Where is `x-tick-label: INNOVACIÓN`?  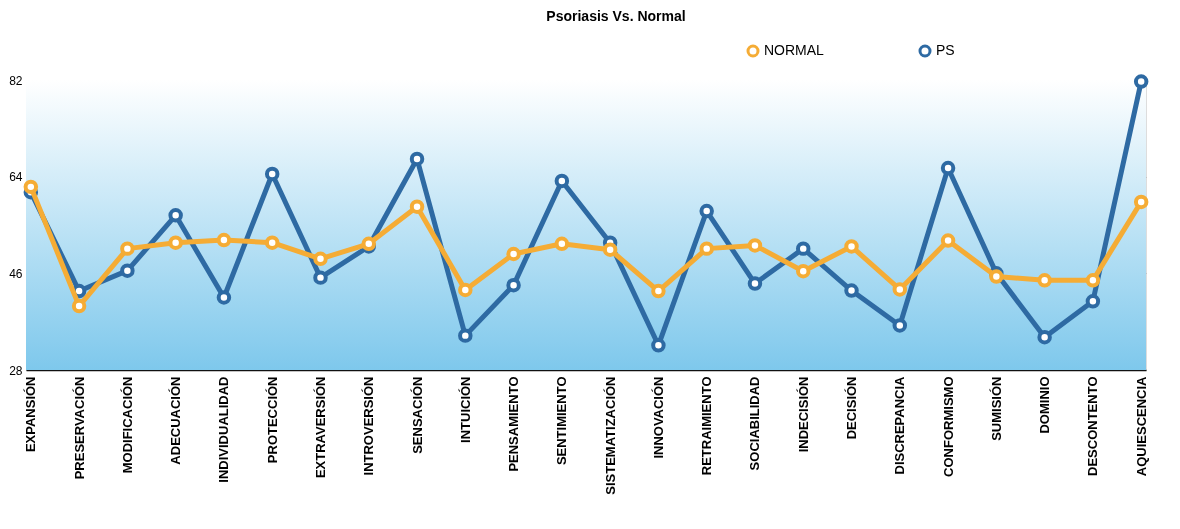
x-tick-label: INNOVACIÓN is located at coordinates (658, 417).